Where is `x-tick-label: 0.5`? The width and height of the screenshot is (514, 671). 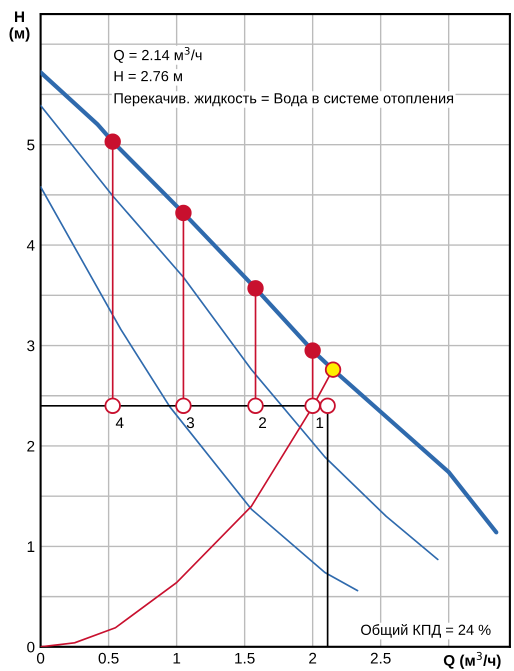 x-tick-label: 0.5 is located at coordinates (108, 658).